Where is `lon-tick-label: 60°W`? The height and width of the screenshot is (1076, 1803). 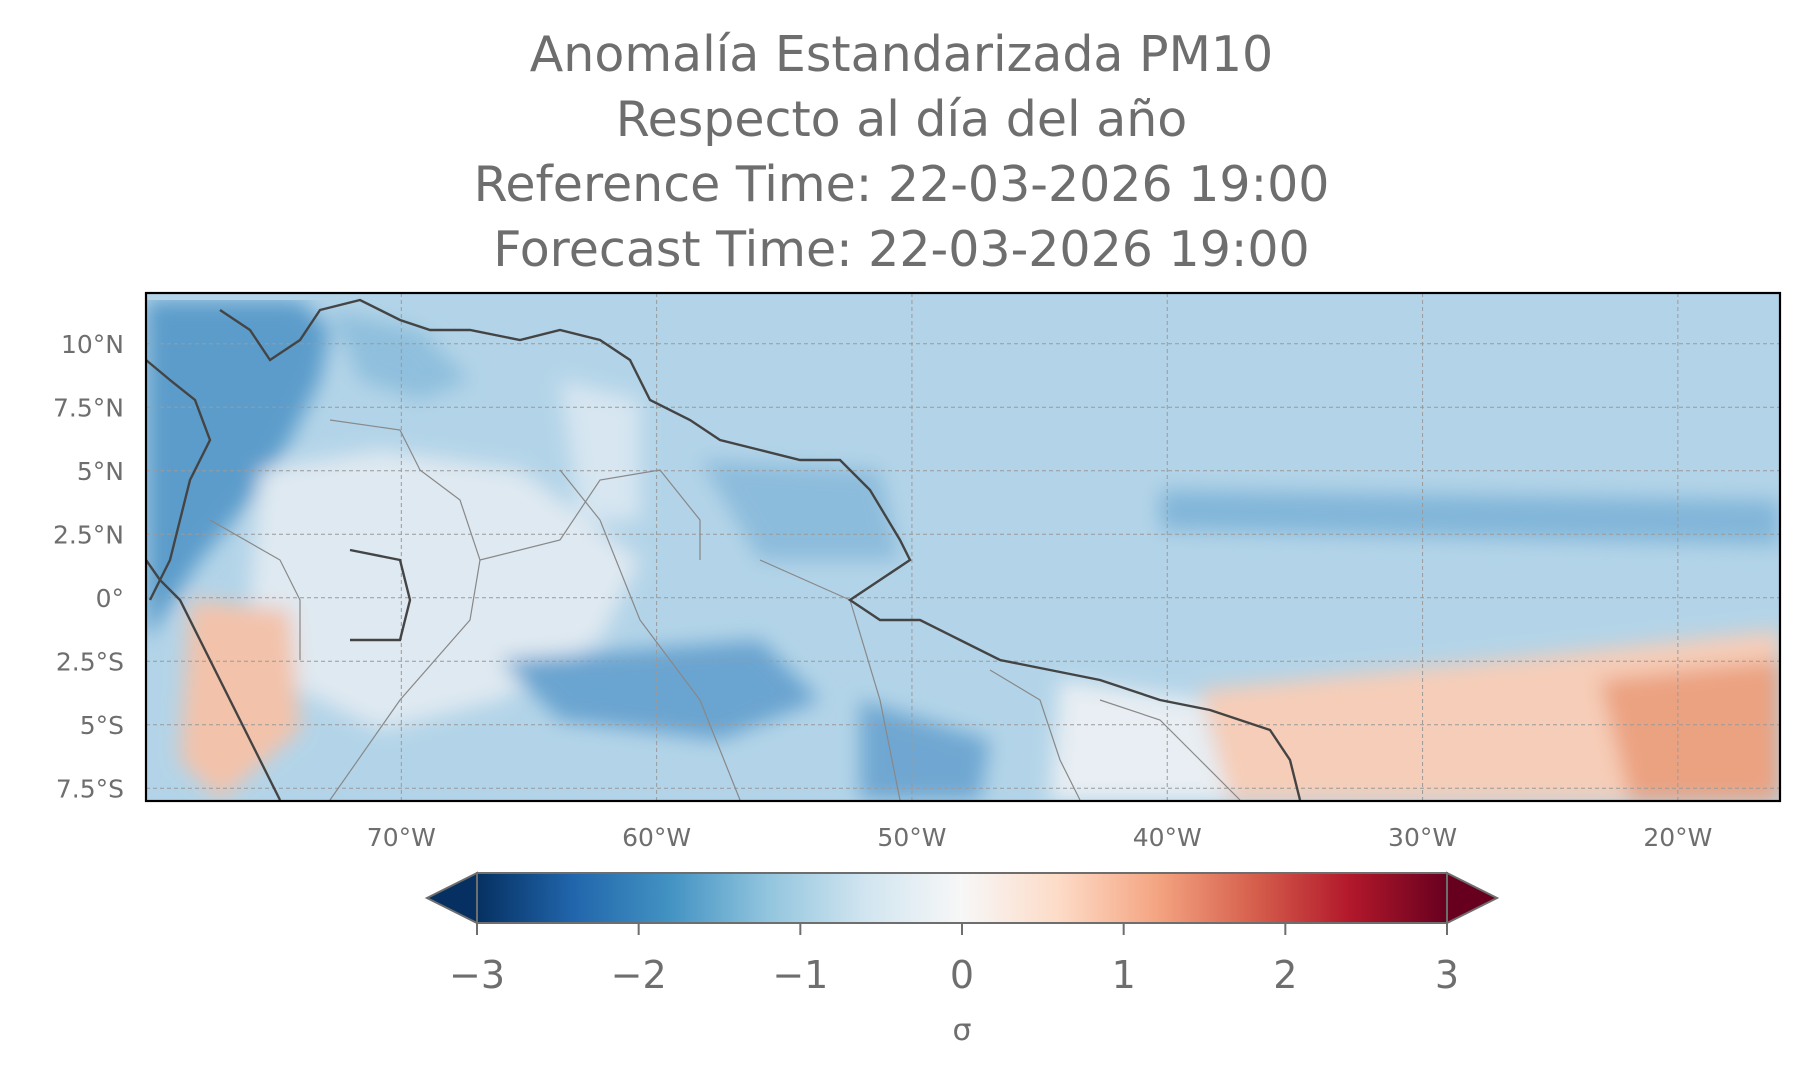
lon-tick-label: 60°W is located at coordinates (656, 837).